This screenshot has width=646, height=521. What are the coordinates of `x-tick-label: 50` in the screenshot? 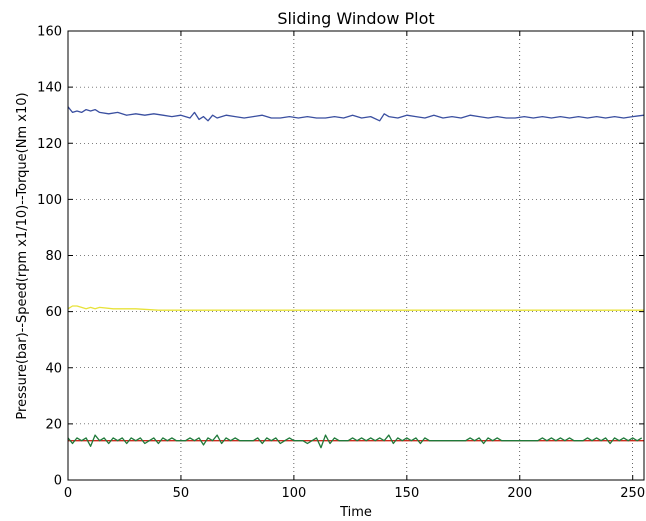 It's located at (181, 493).